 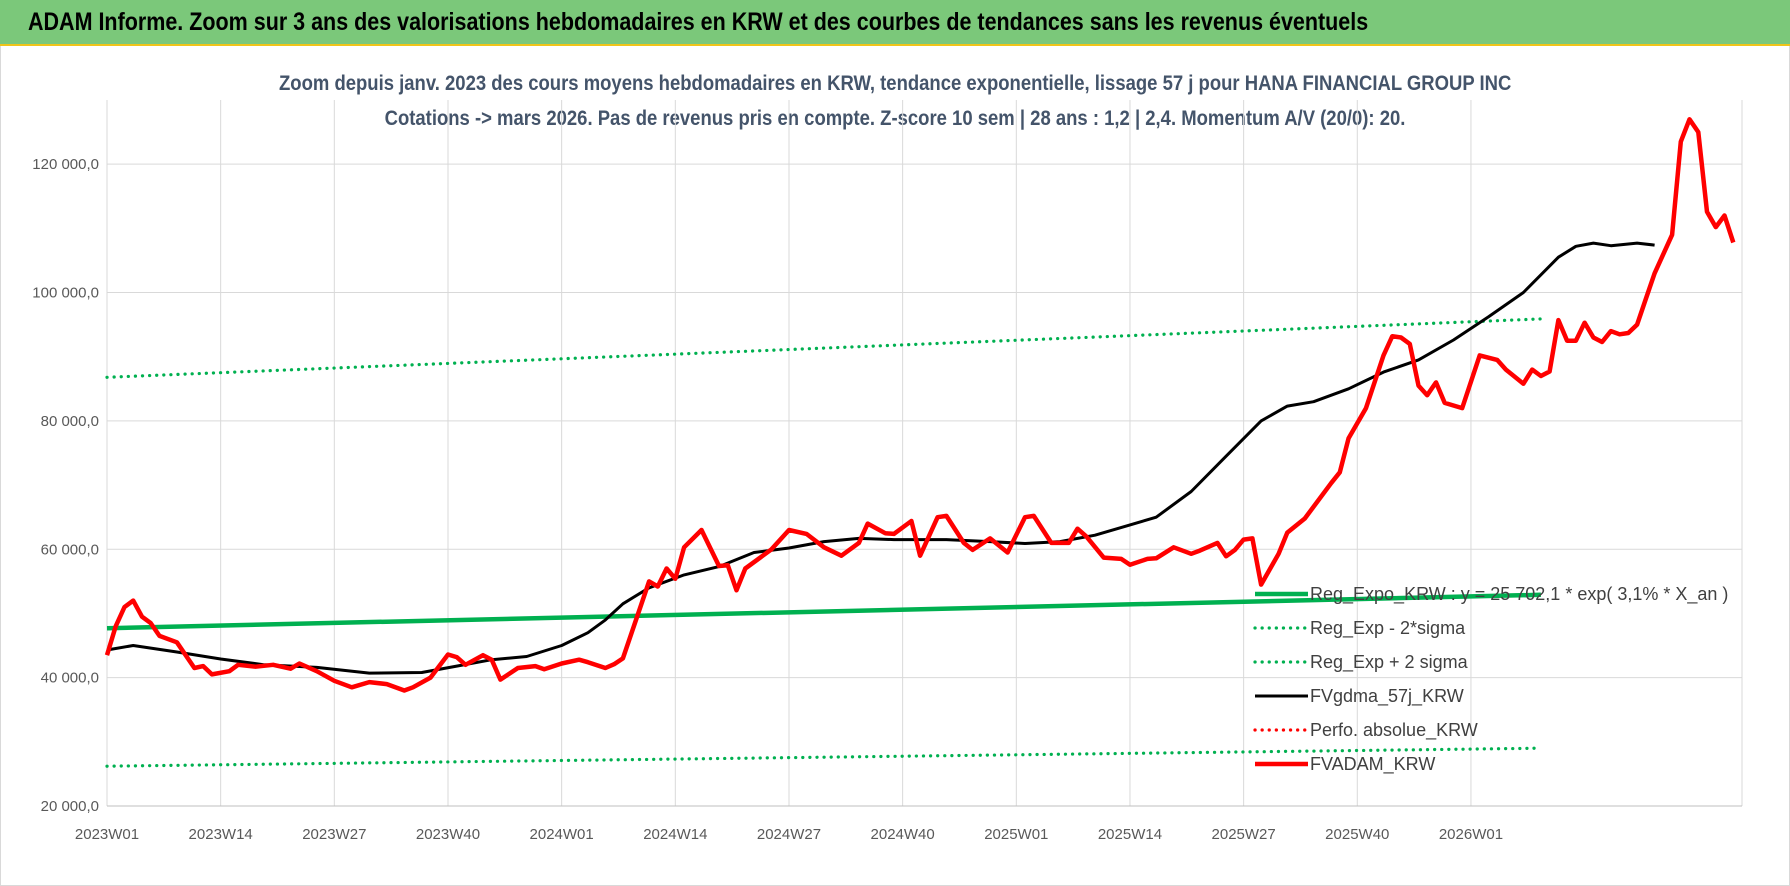 I want to click on legend-label: FVgdma_57j_KRW, so click(x=1387, y=696).